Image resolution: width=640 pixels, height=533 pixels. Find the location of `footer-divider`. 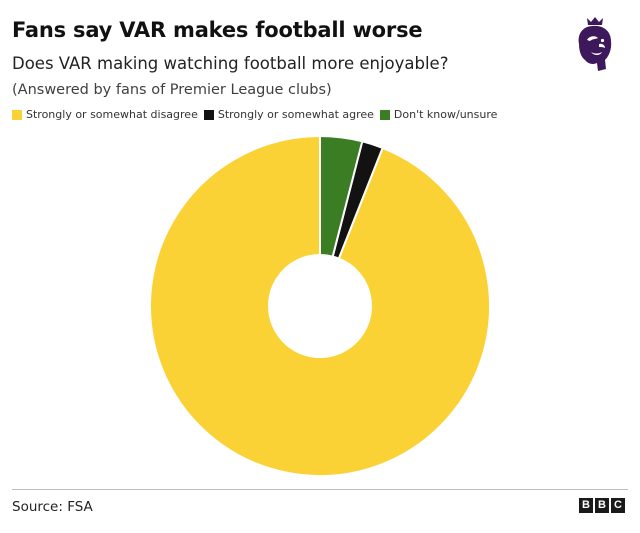

footer-divider is located at coordinates (320, 489).